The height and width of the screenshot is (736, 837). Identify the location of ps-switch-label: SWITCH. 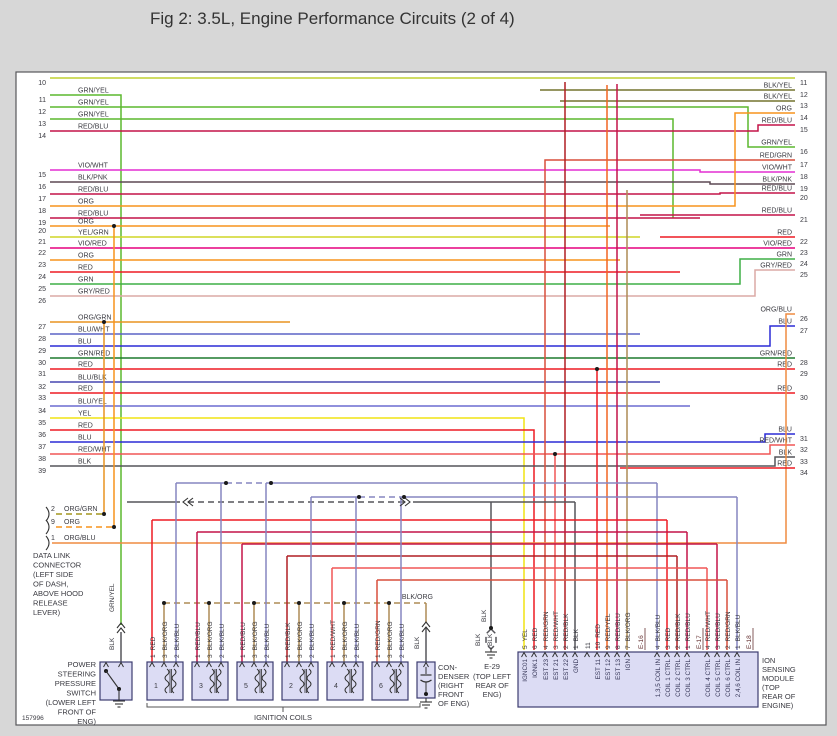
(81, 693).